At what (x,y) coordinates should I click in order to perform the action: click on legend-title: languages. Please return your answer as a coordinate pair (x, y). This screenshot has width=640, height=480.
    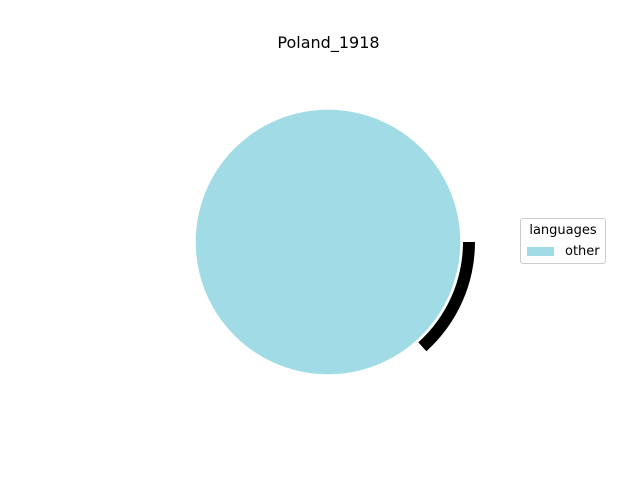
    Looking at the image, I should click on (563, 230).